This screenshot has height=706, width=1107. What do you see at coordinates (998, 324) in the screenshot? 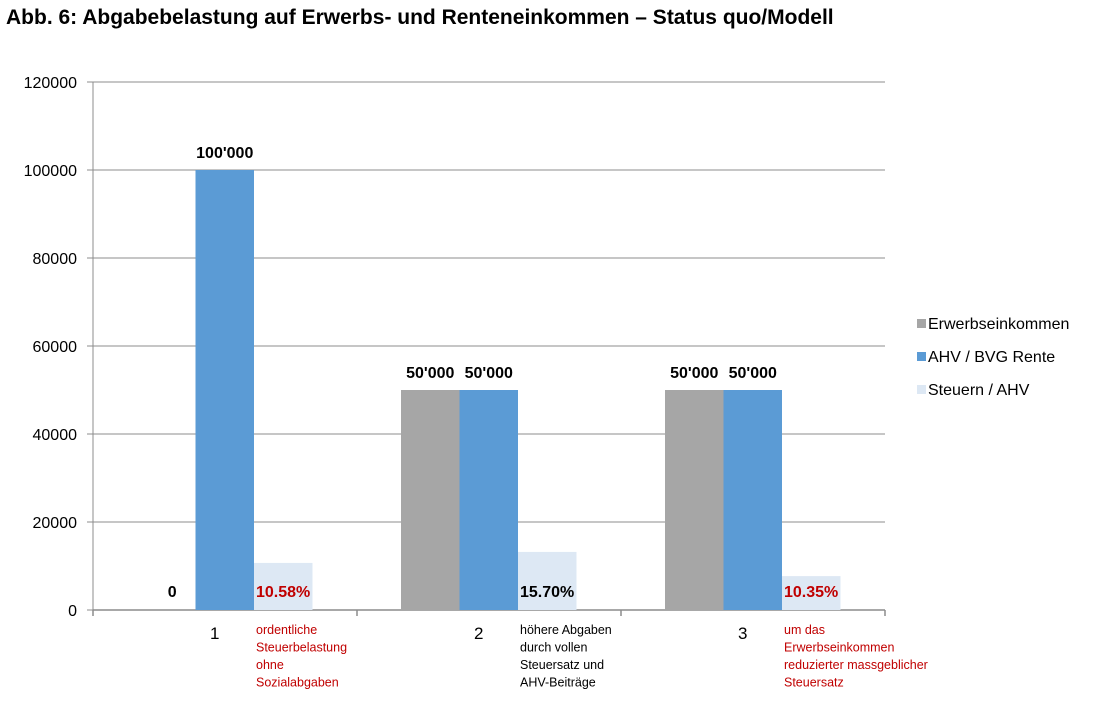
I see `legend-label: Erwerbseinkommen` at bounding box center [998, 324].